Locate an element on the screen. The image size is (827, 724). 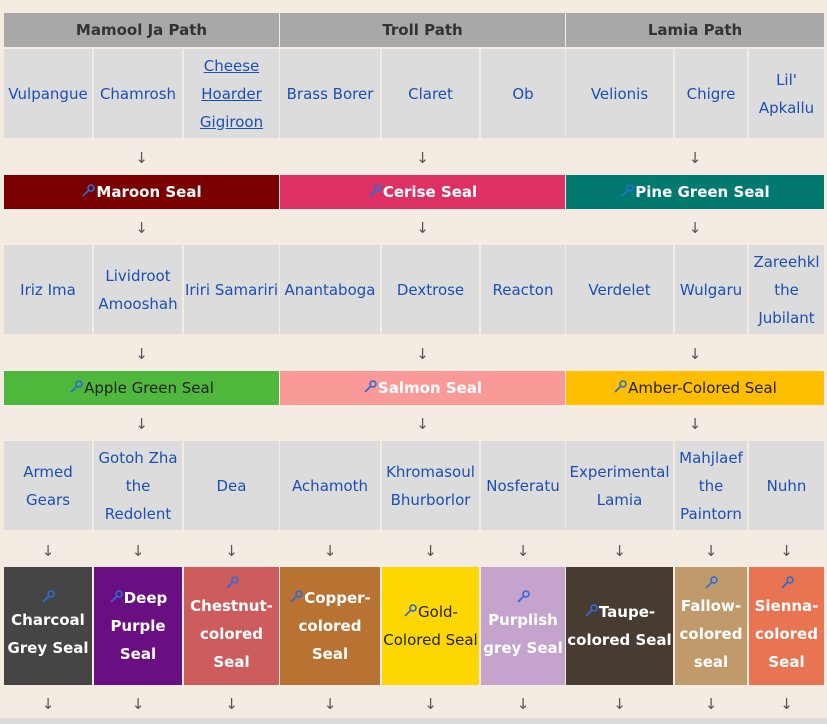
monster-cell: Lividroot Amooshah is located at coordinates (138, 289).